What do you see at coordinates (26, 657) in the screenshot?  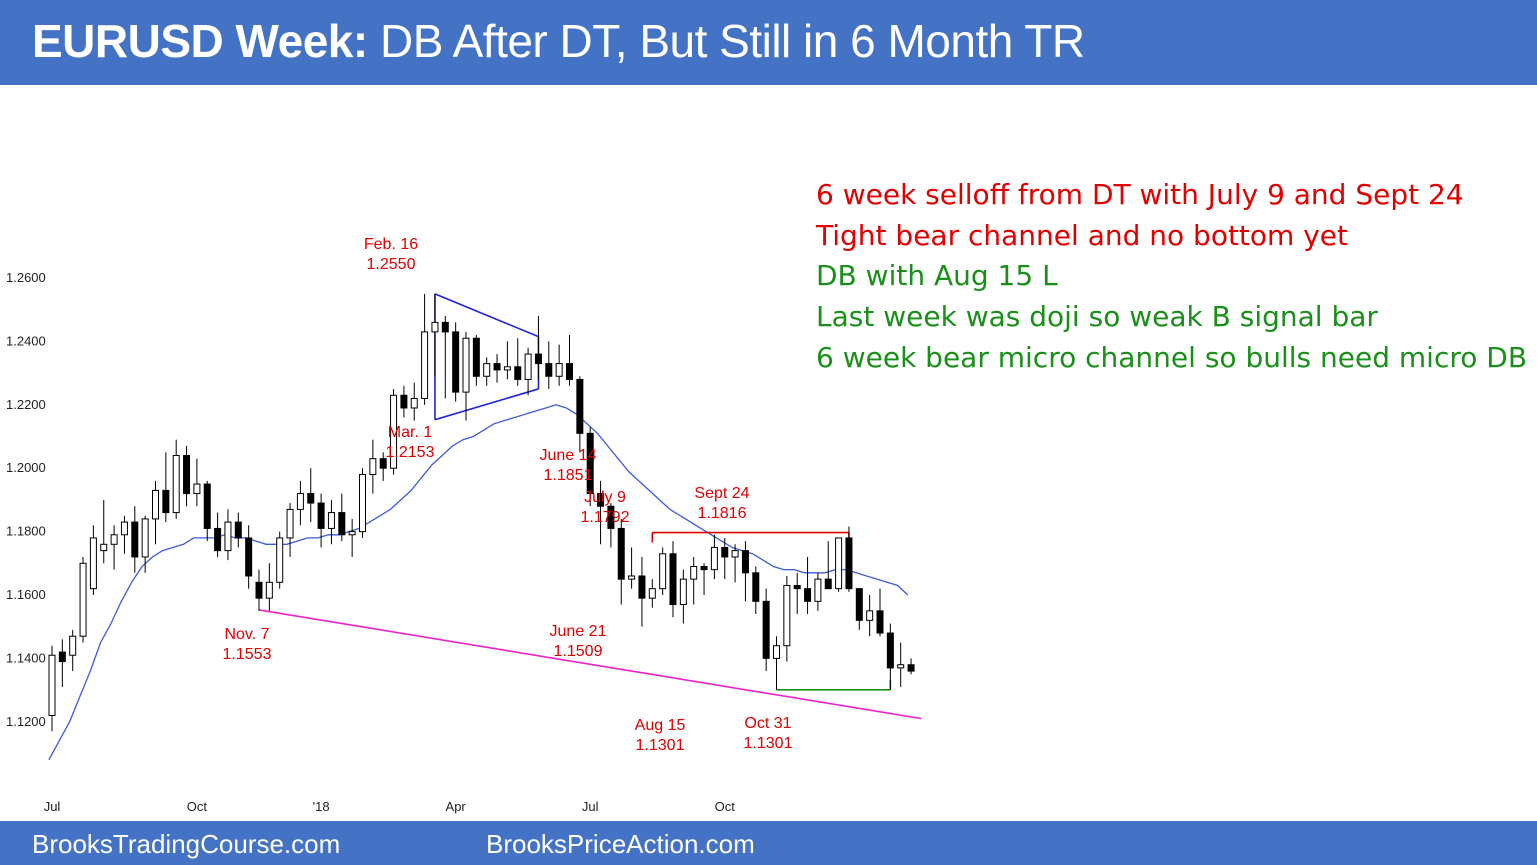 I see `y-tick-label: 1.1400` at bounding box center [26, 657].